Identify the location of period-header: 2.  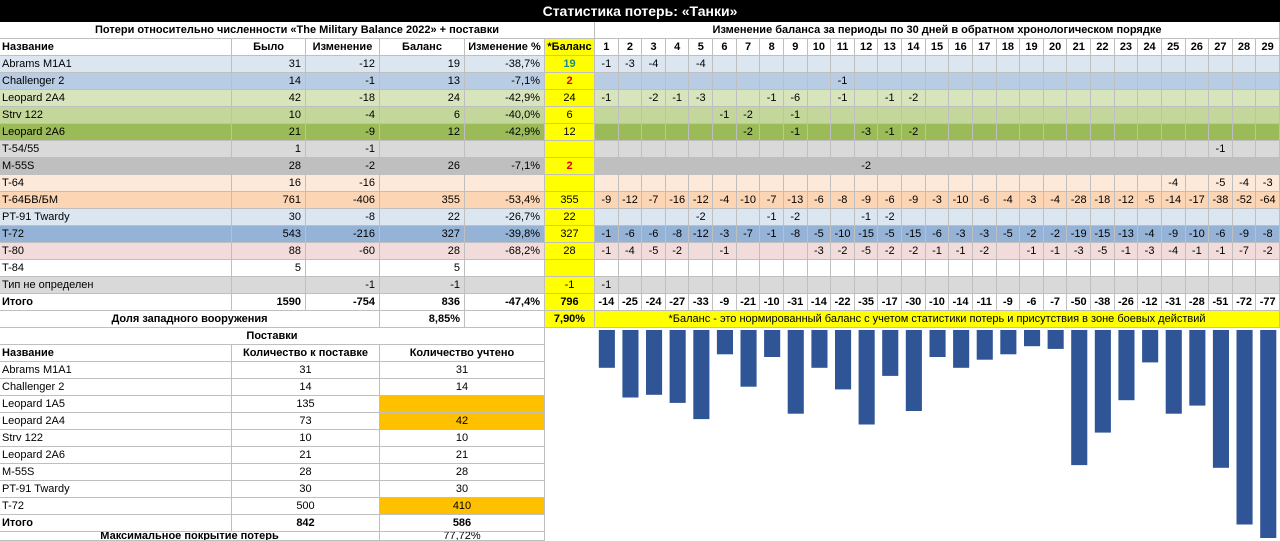
(630, 47).